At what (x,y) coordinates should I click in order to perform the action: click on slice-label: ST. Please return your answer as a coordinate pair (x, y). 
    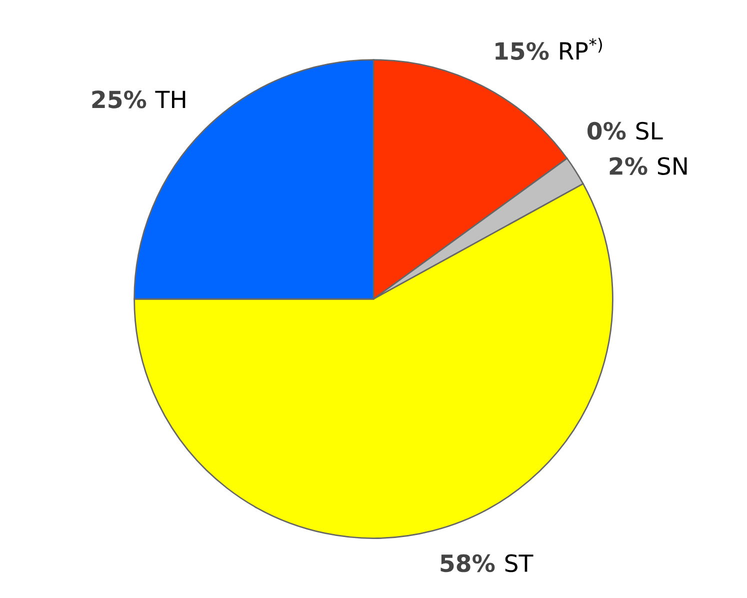
    Looking at the image, I should click on (519, 563).